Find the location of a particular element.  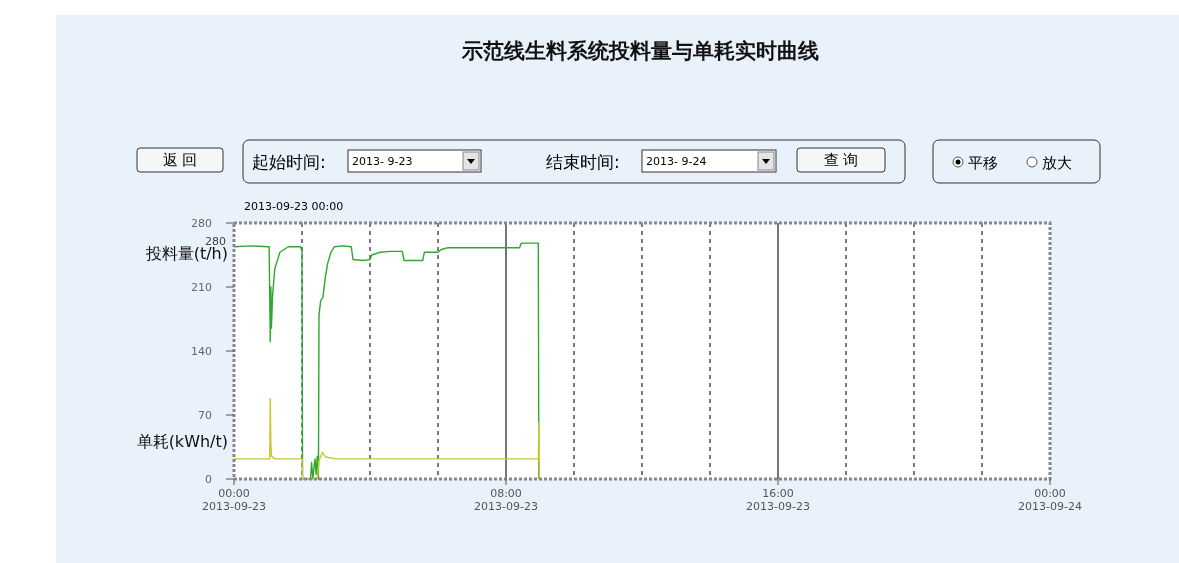

y-tick-label: 140 is located at coordinates (201, 351).